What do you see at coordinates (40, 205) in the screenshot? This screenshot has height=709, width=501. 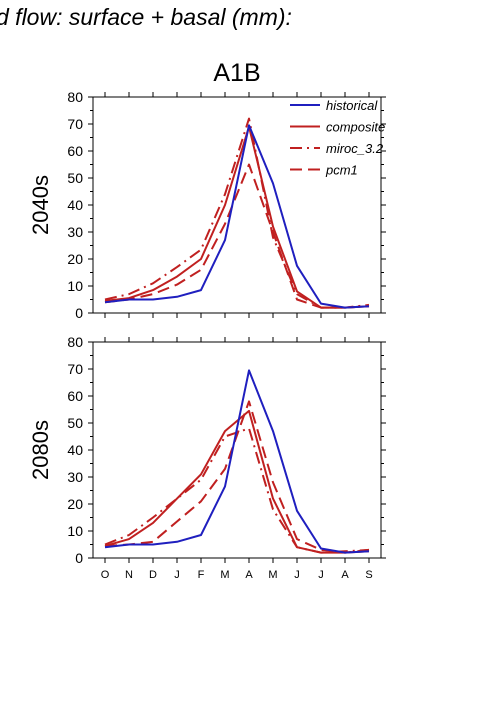 I see `y-axis-label: 2040s` at bounding box center [40, 205].